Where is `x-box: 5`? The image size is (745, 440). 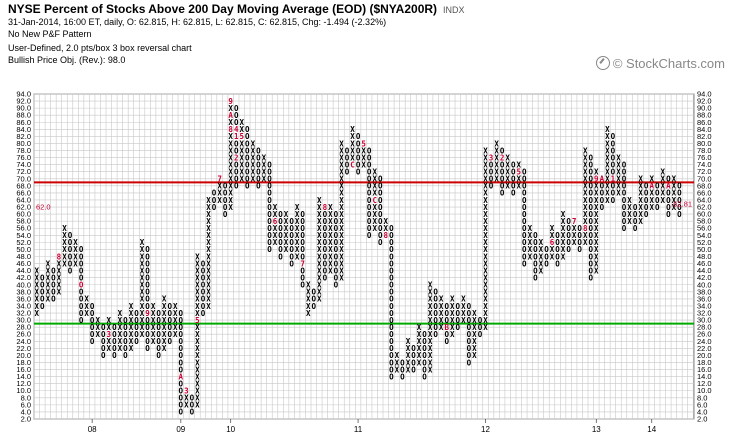
x-box: 5 is located at coordinates (241, 136).